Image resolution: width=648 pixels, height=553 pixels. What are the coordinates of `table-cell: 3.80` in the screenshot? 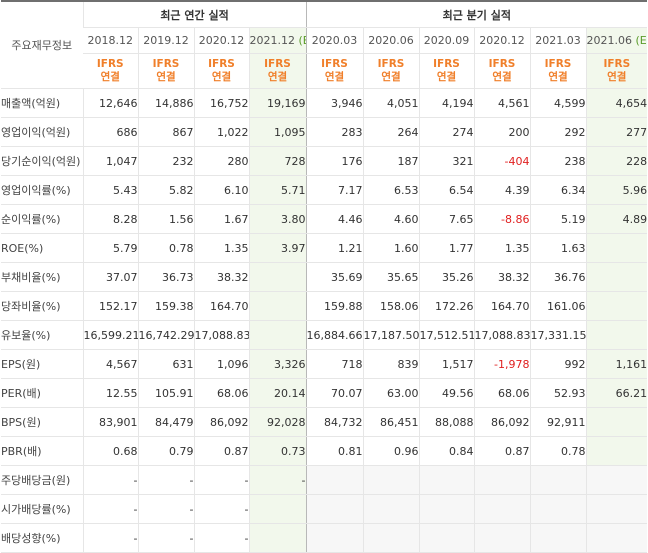 It's located at (277, 219).